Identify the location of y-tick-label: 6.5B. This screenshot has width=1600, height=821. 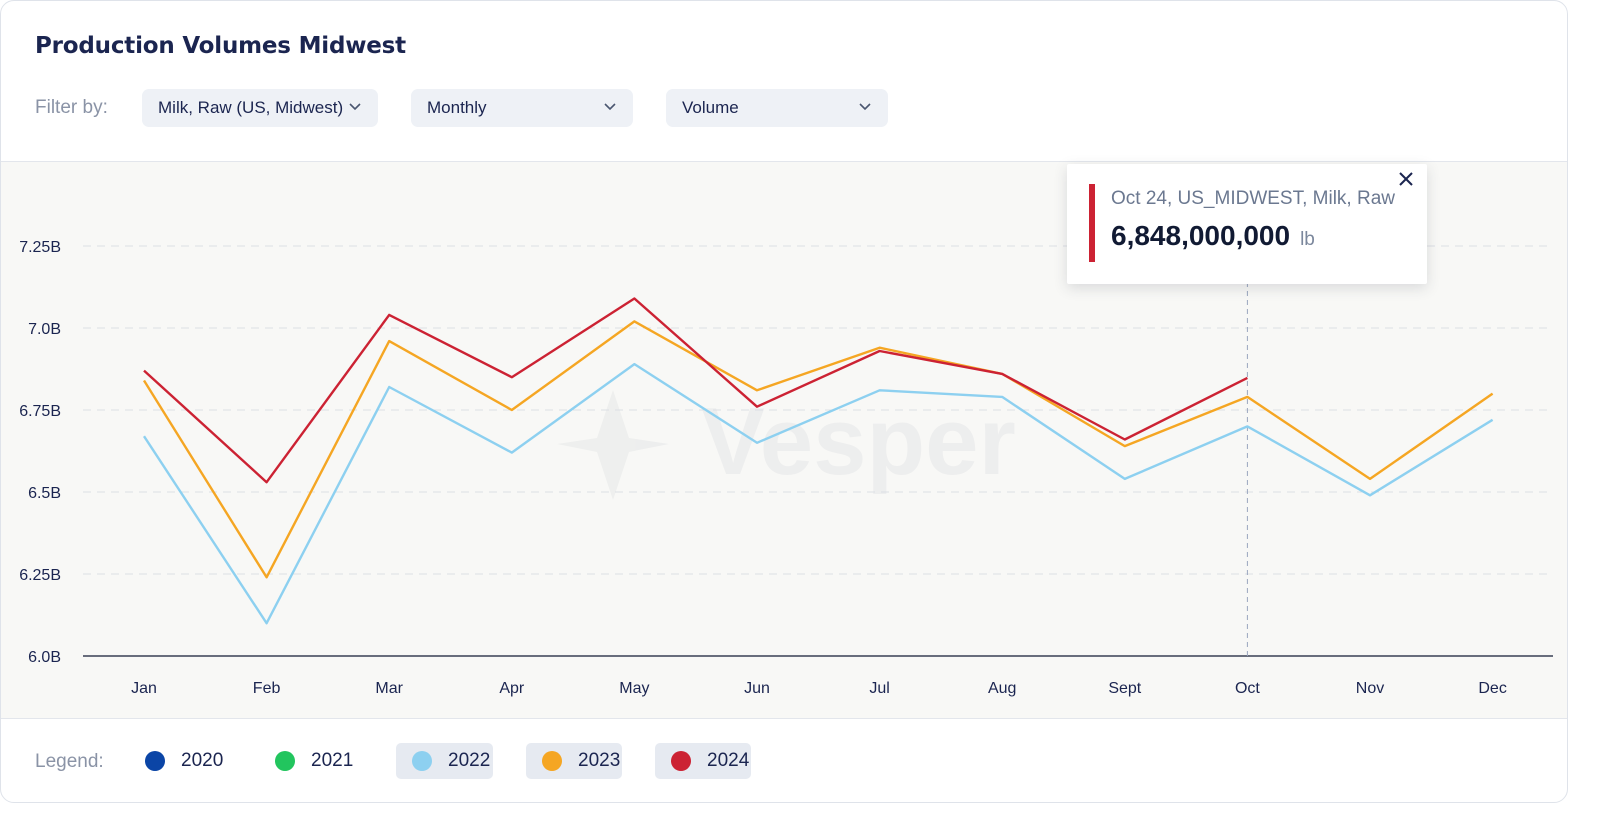
(44, 493).